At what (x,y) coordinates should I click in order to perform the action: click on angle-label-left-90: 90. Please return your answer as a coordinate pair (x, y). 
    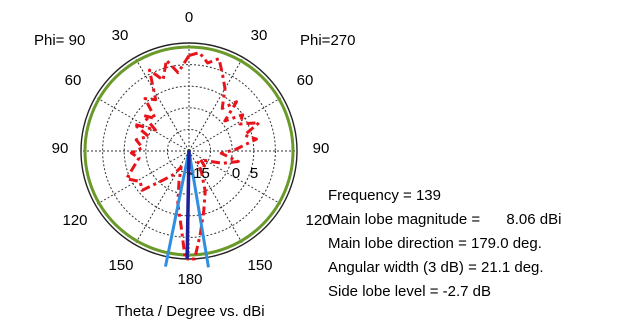
    Looking at the image, I should click on (60, 148).